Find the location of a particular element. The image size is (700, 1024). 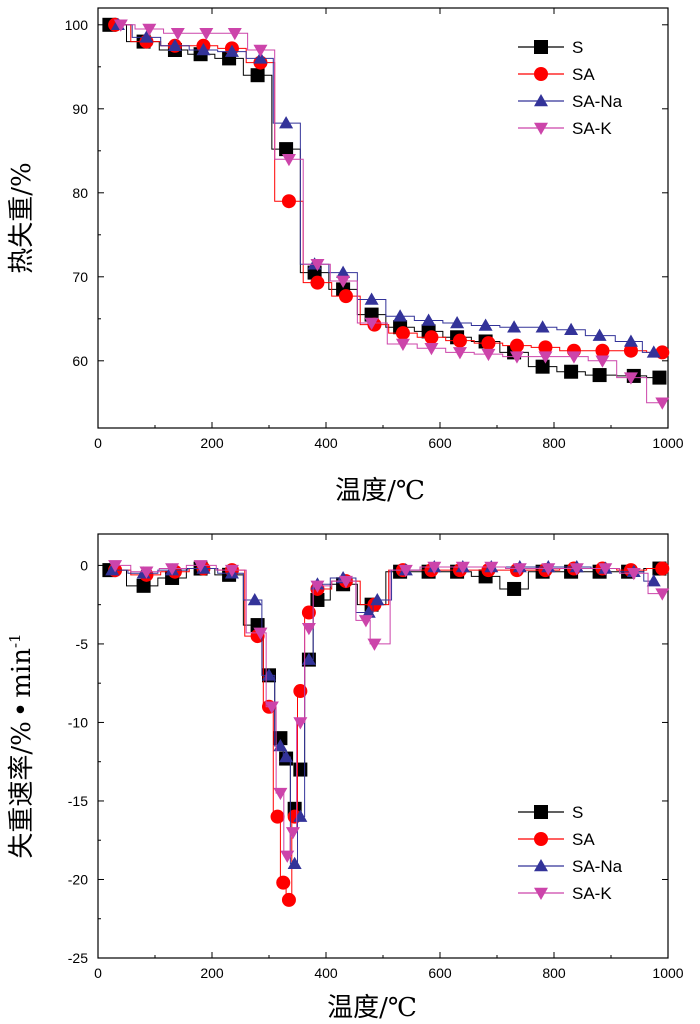

tg-legend-label-s: S is located at coordinates (577, 47).